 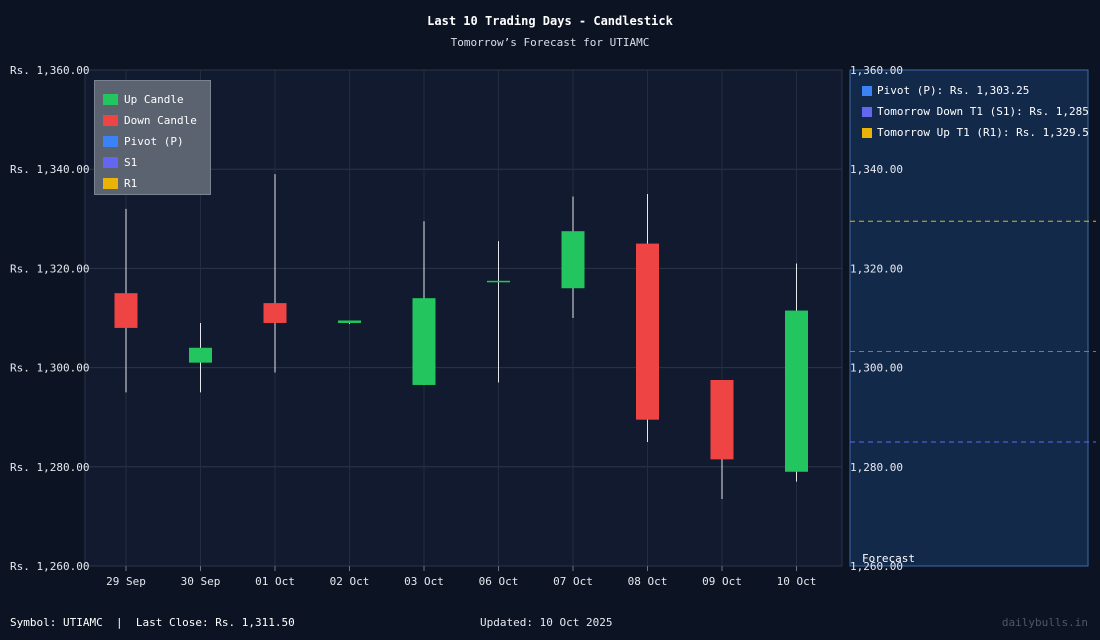 I want to click on y-tick-label: Rs. 1,340.00, so click(x=49, y=169).